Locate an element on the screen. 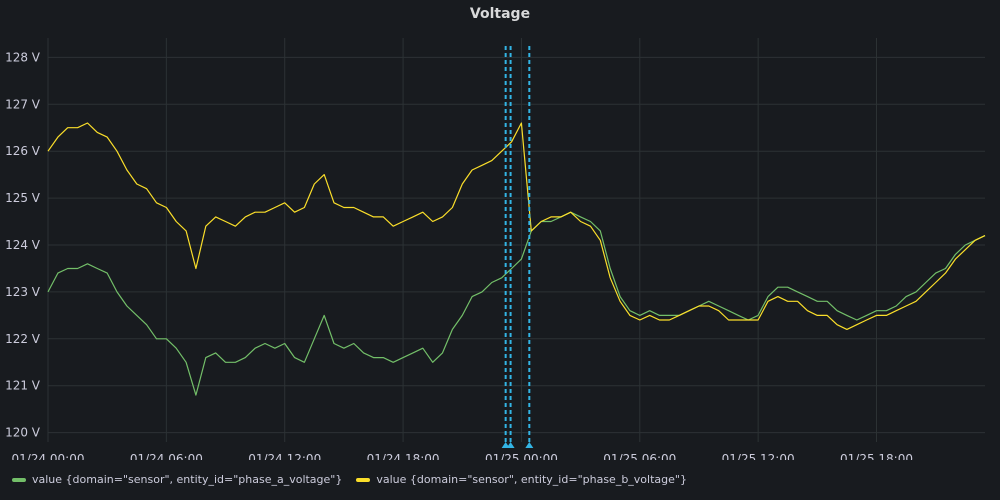 The height and width of the screenshot is (500, 1000). legend-swatch-phase-b is located at coordinates (363, 479).